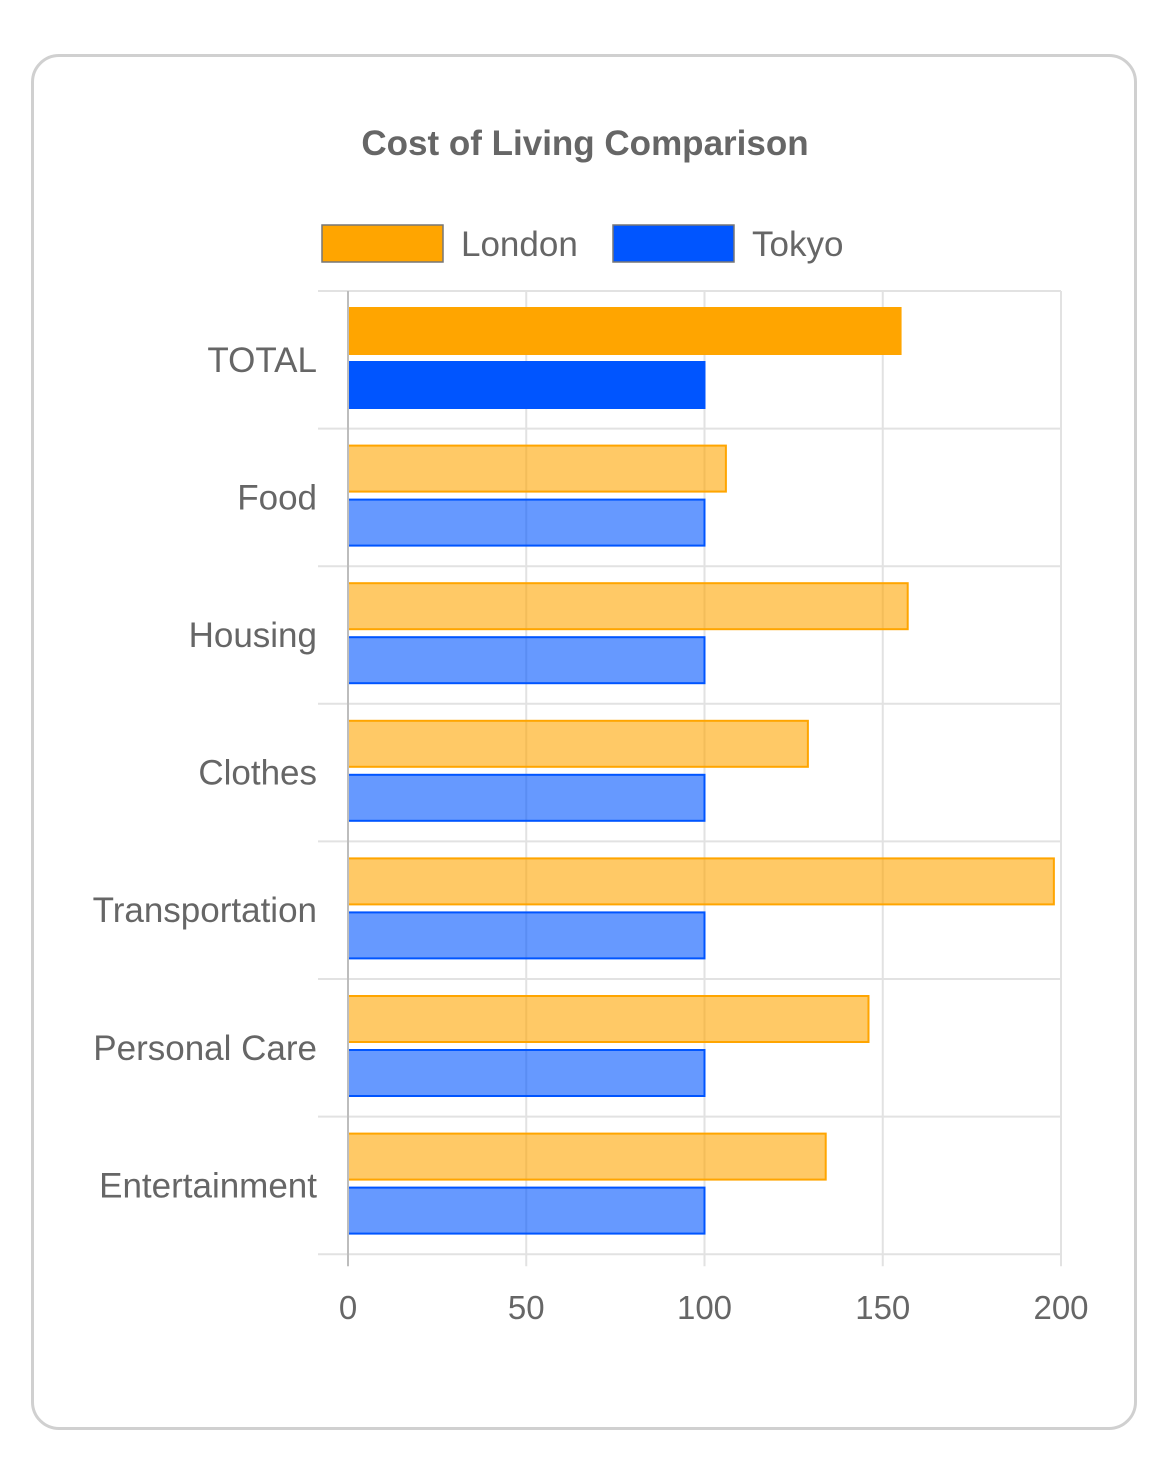 The image size is (1170, 1477). Describe the element at coordinates (584, 143) in the screenshot. I see `chart-title: Cost of Living Comparison` at that location.